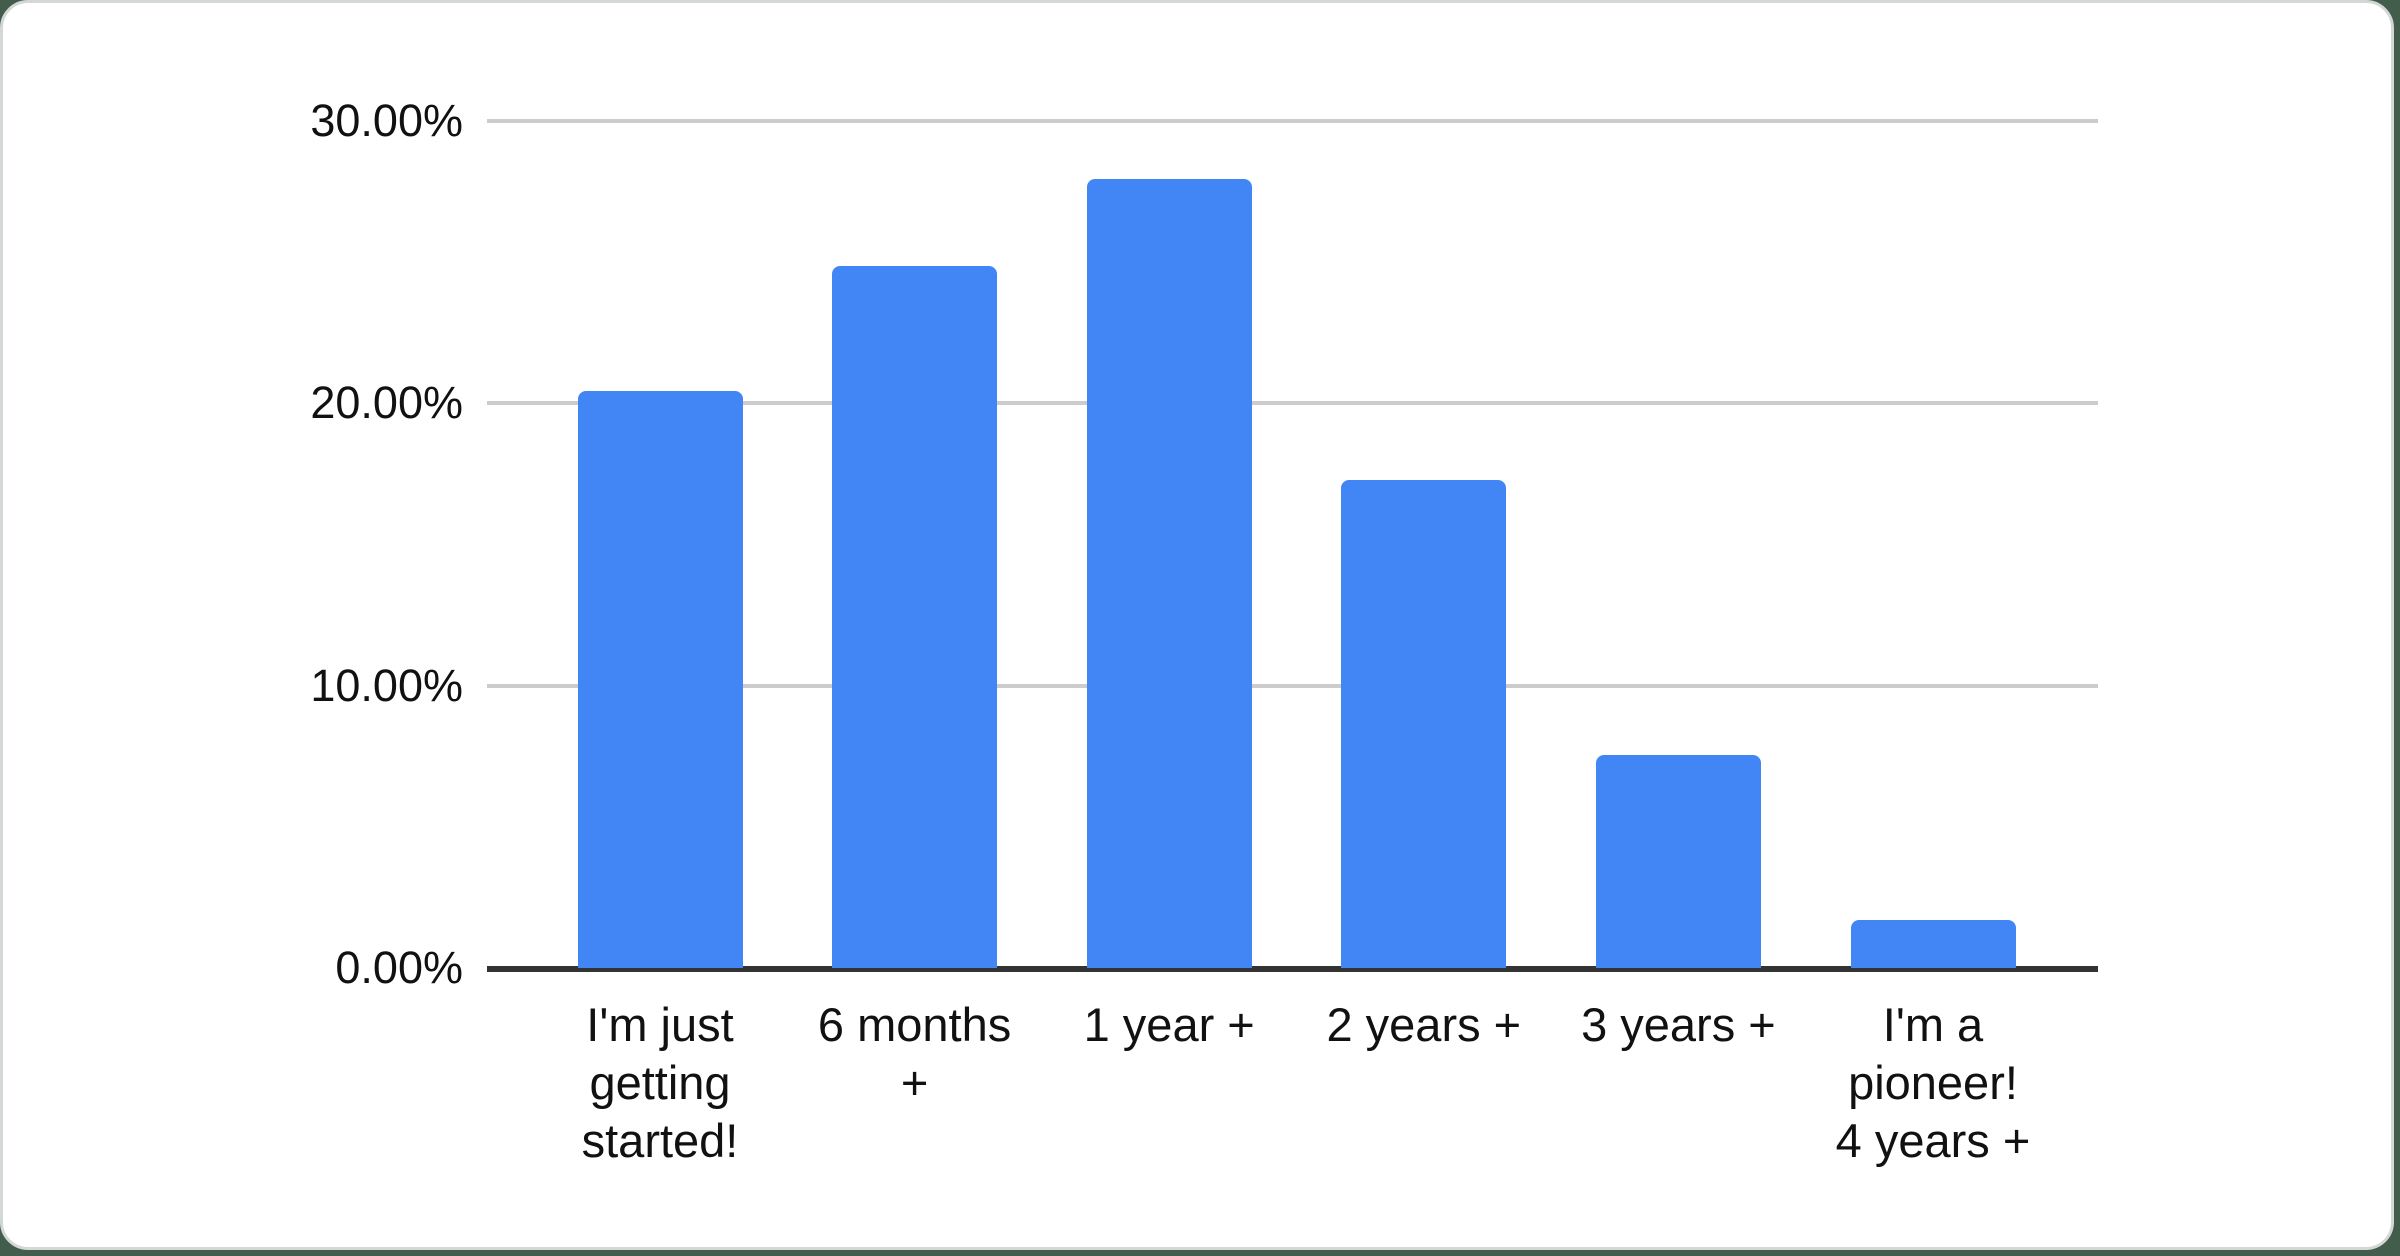 This screenshot has width=2400, height=1256. Describe the element at coordinates (660, 1082) in the screenshot. I see `x-tick-label: I'm just getting started!` at that location.